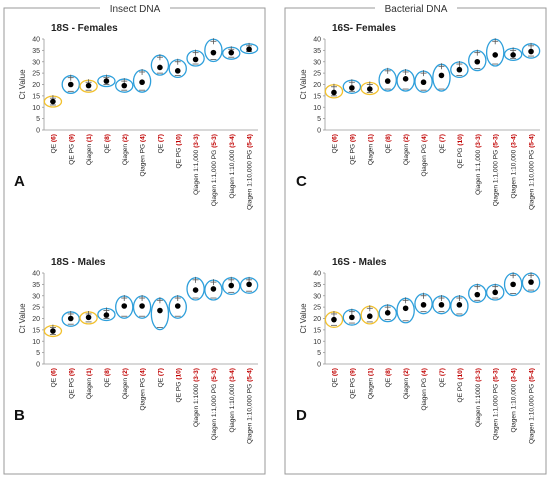 This screenshot has height=479, width=550. I want to click on y-tick-label: 15, so click(36, 96).